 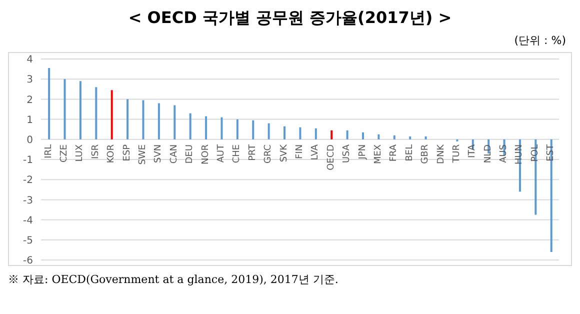 What do you see at coordinates (221, 153) in the screenshot?
I see `x-tick-label: AUT` at bounding box center [221, 153].